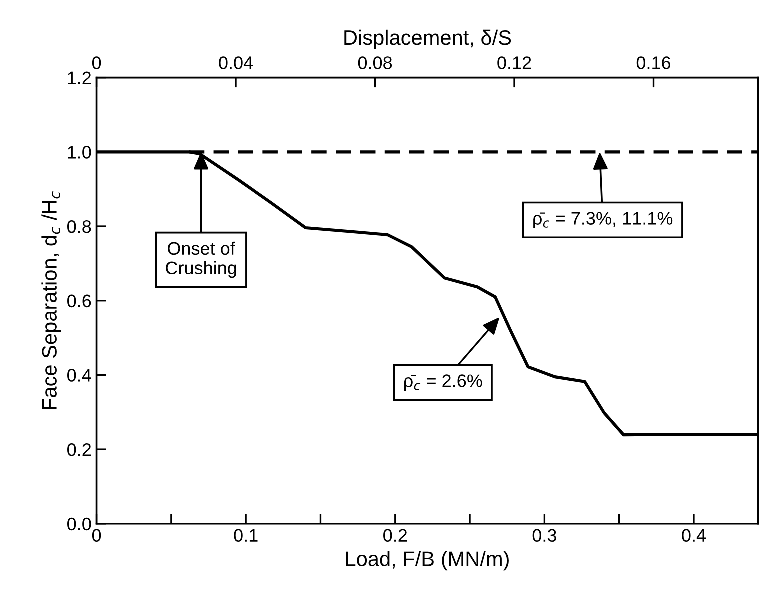  I want to click on y-tick-label: 1.0, so click(80, 152).